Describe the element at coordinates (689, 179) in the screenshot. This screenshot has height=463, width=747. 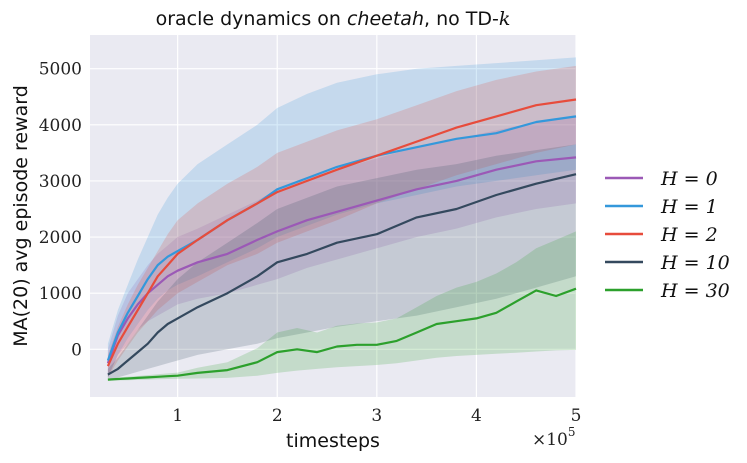
I see `legend-label: H = 0` at that location.